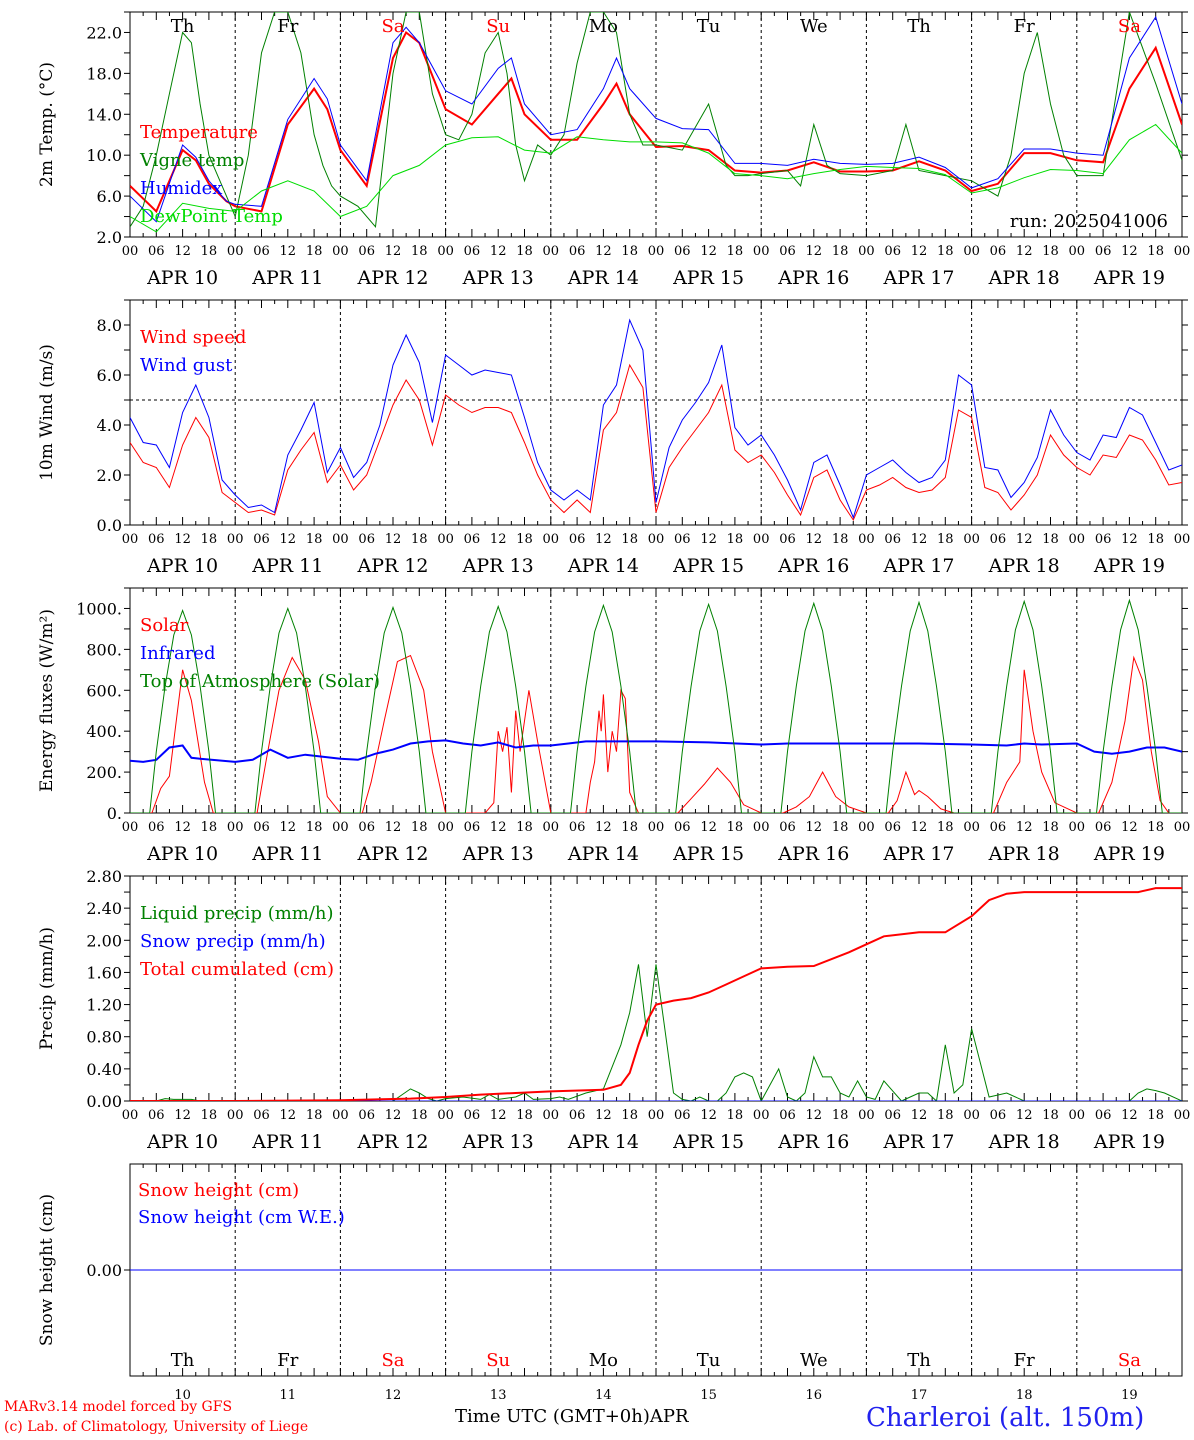 The width and height of the screenshot is (1194, 1440). What do you see at coordinates (109, 425) in the screenshot?
I see `y-tick-label: 4.0` at bounding box center [109, 425].